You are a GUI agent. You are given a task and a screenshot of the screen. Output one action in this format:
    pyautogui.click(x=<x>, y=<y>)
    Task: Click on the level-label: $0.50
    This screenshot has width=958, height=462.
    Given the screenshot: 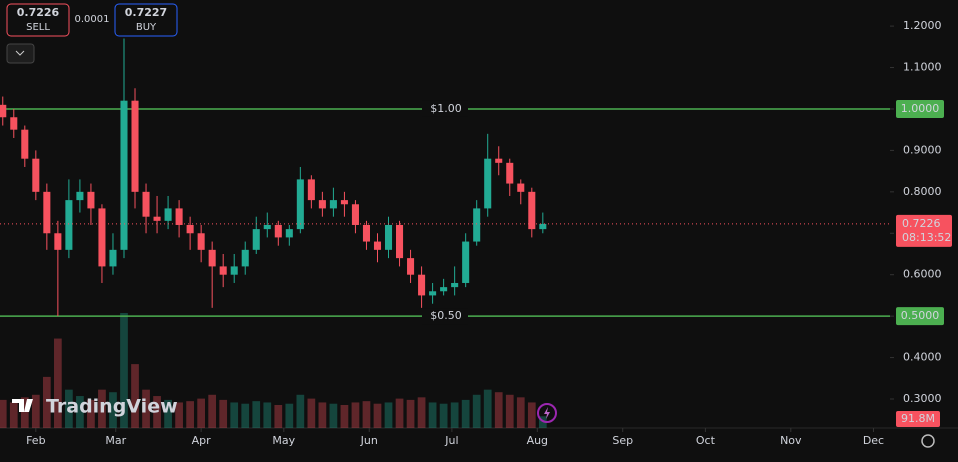 What is the action you would take?
    pyautogui.click(x=446, y=315)
    